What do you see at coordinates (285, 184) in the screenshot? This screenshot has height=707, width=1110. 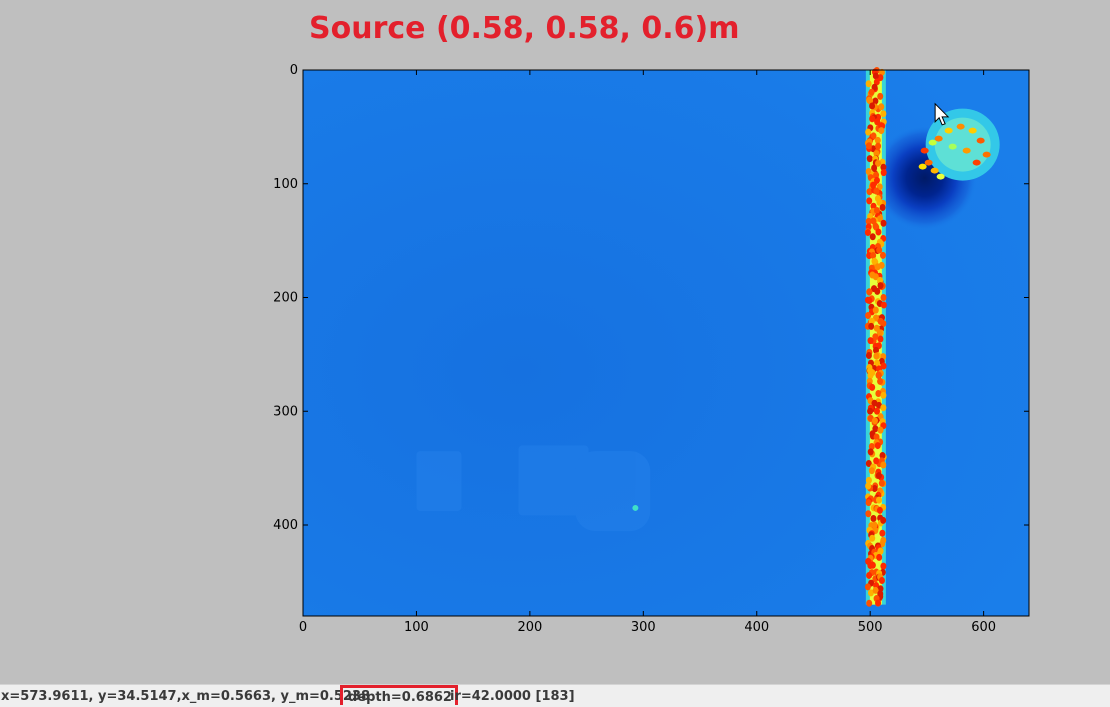 I see `y-tick-label: 100` at bounding box center [285, 184].